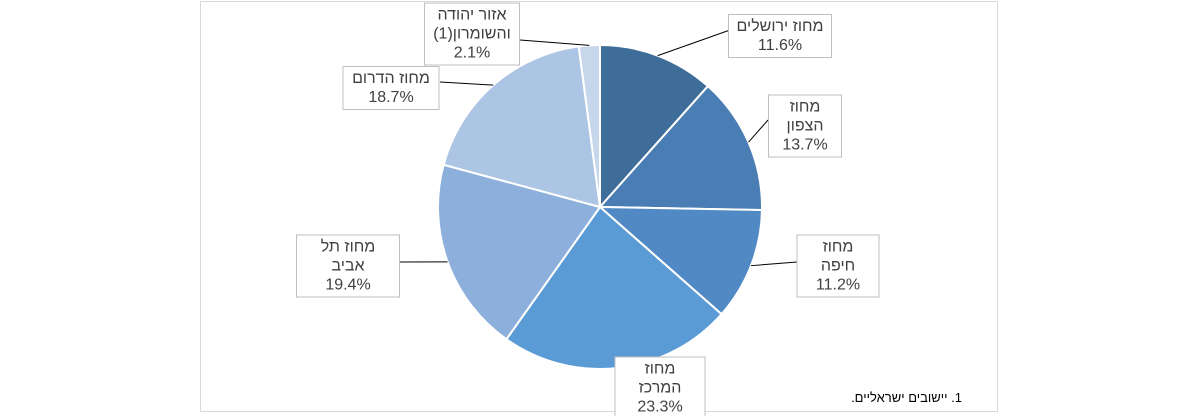 Image resolution: width=1200 pixels, height=416 pixels. Describe the element at coordinates (472, 24) in the screenshot. I see `label-name: אזור יהודה והשומרון(1)` at that location.